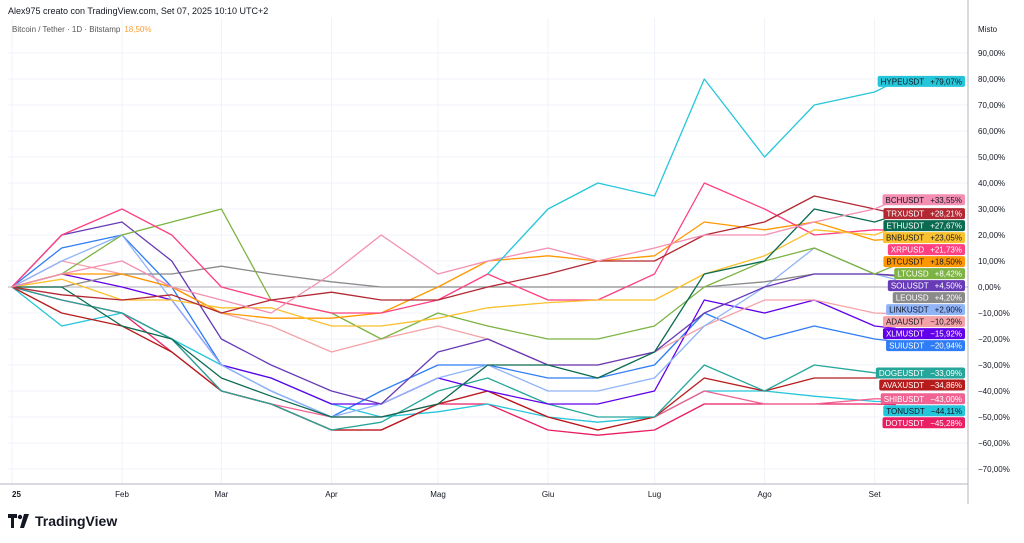 The width and height of the screenshot is (1024, 543). I want to click on series-label-bg-btcusdt, so click(924, 262).